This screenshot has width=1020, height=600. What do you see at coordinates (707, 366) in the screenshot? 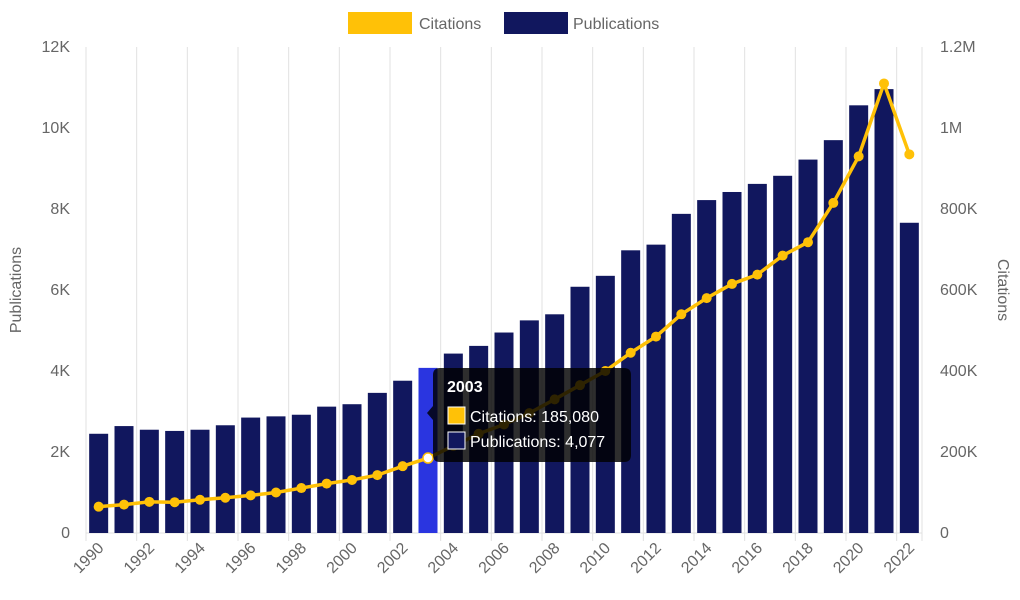
I see `publications-bar-2014` at bounding box center [707, 366].